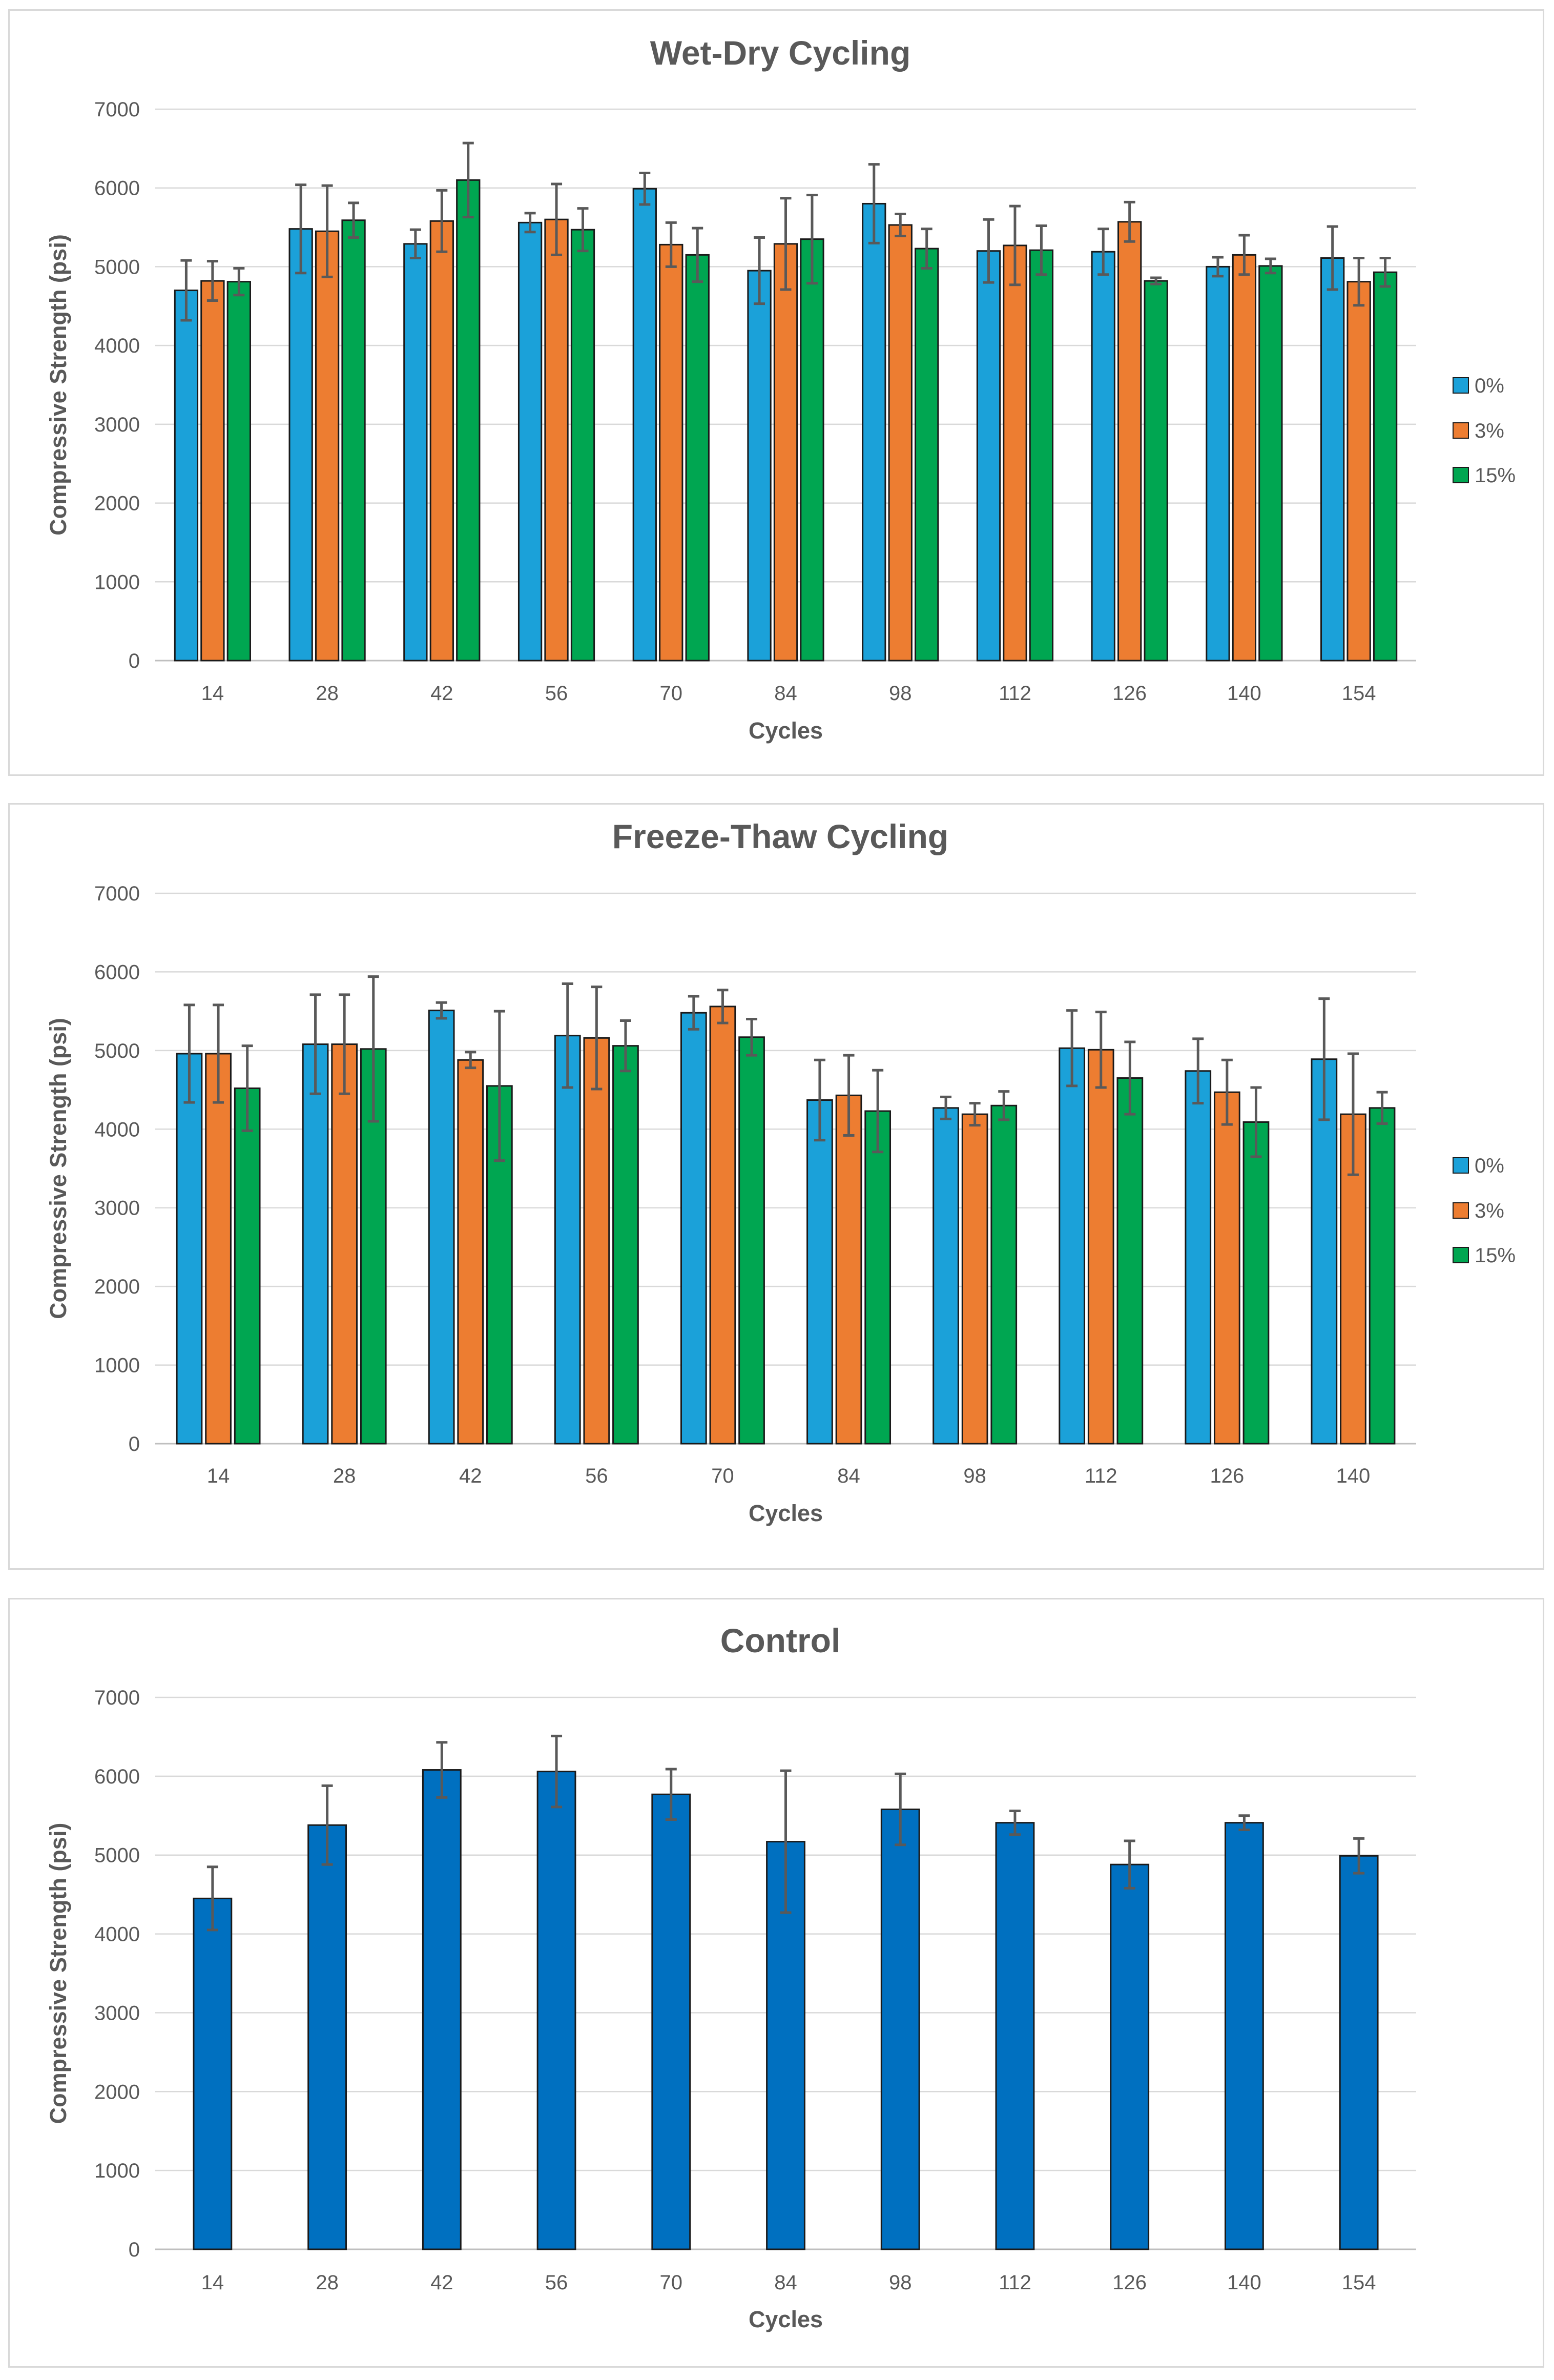 The height and width of the screenshot is (2380, 1554). I want to click on y-tick-label: 0, so click(134, 1444).